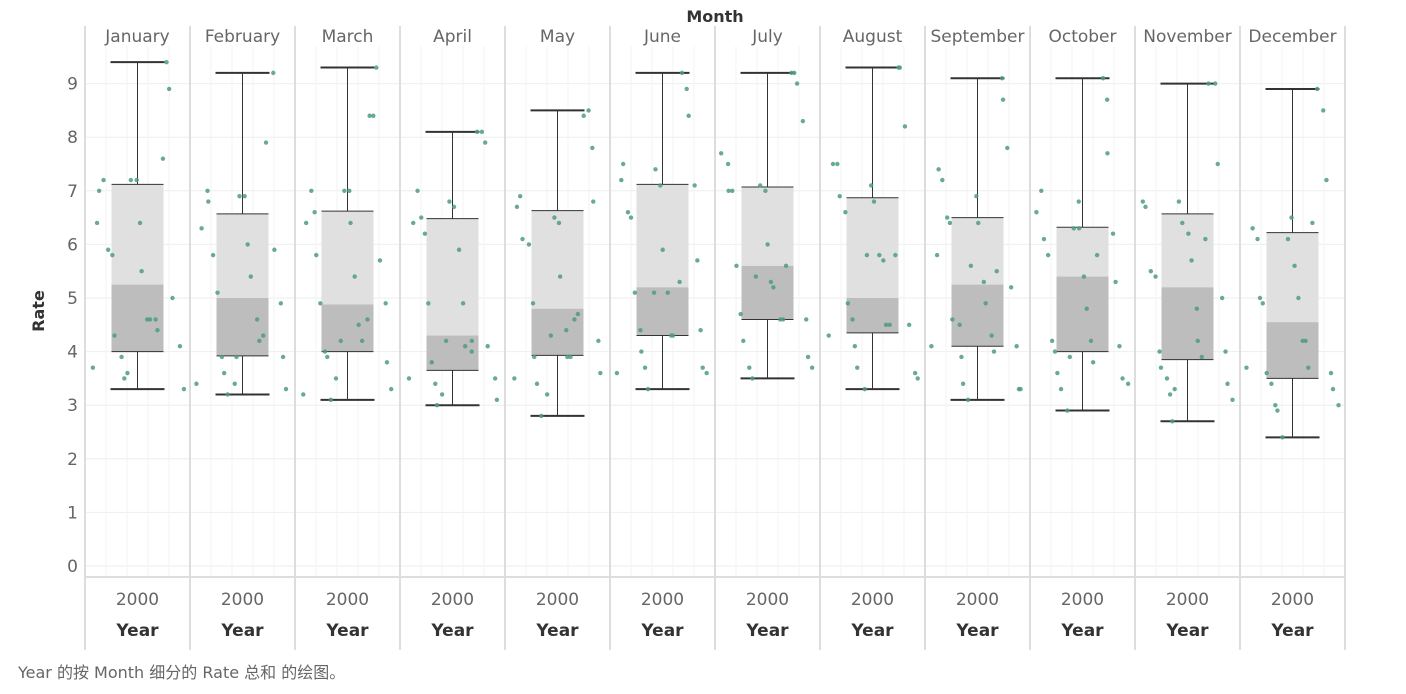 The image size is (1406, 694). Describe the element at coordinates (767, 37) in the screenshot. I see `month-header-july: July` at that location.